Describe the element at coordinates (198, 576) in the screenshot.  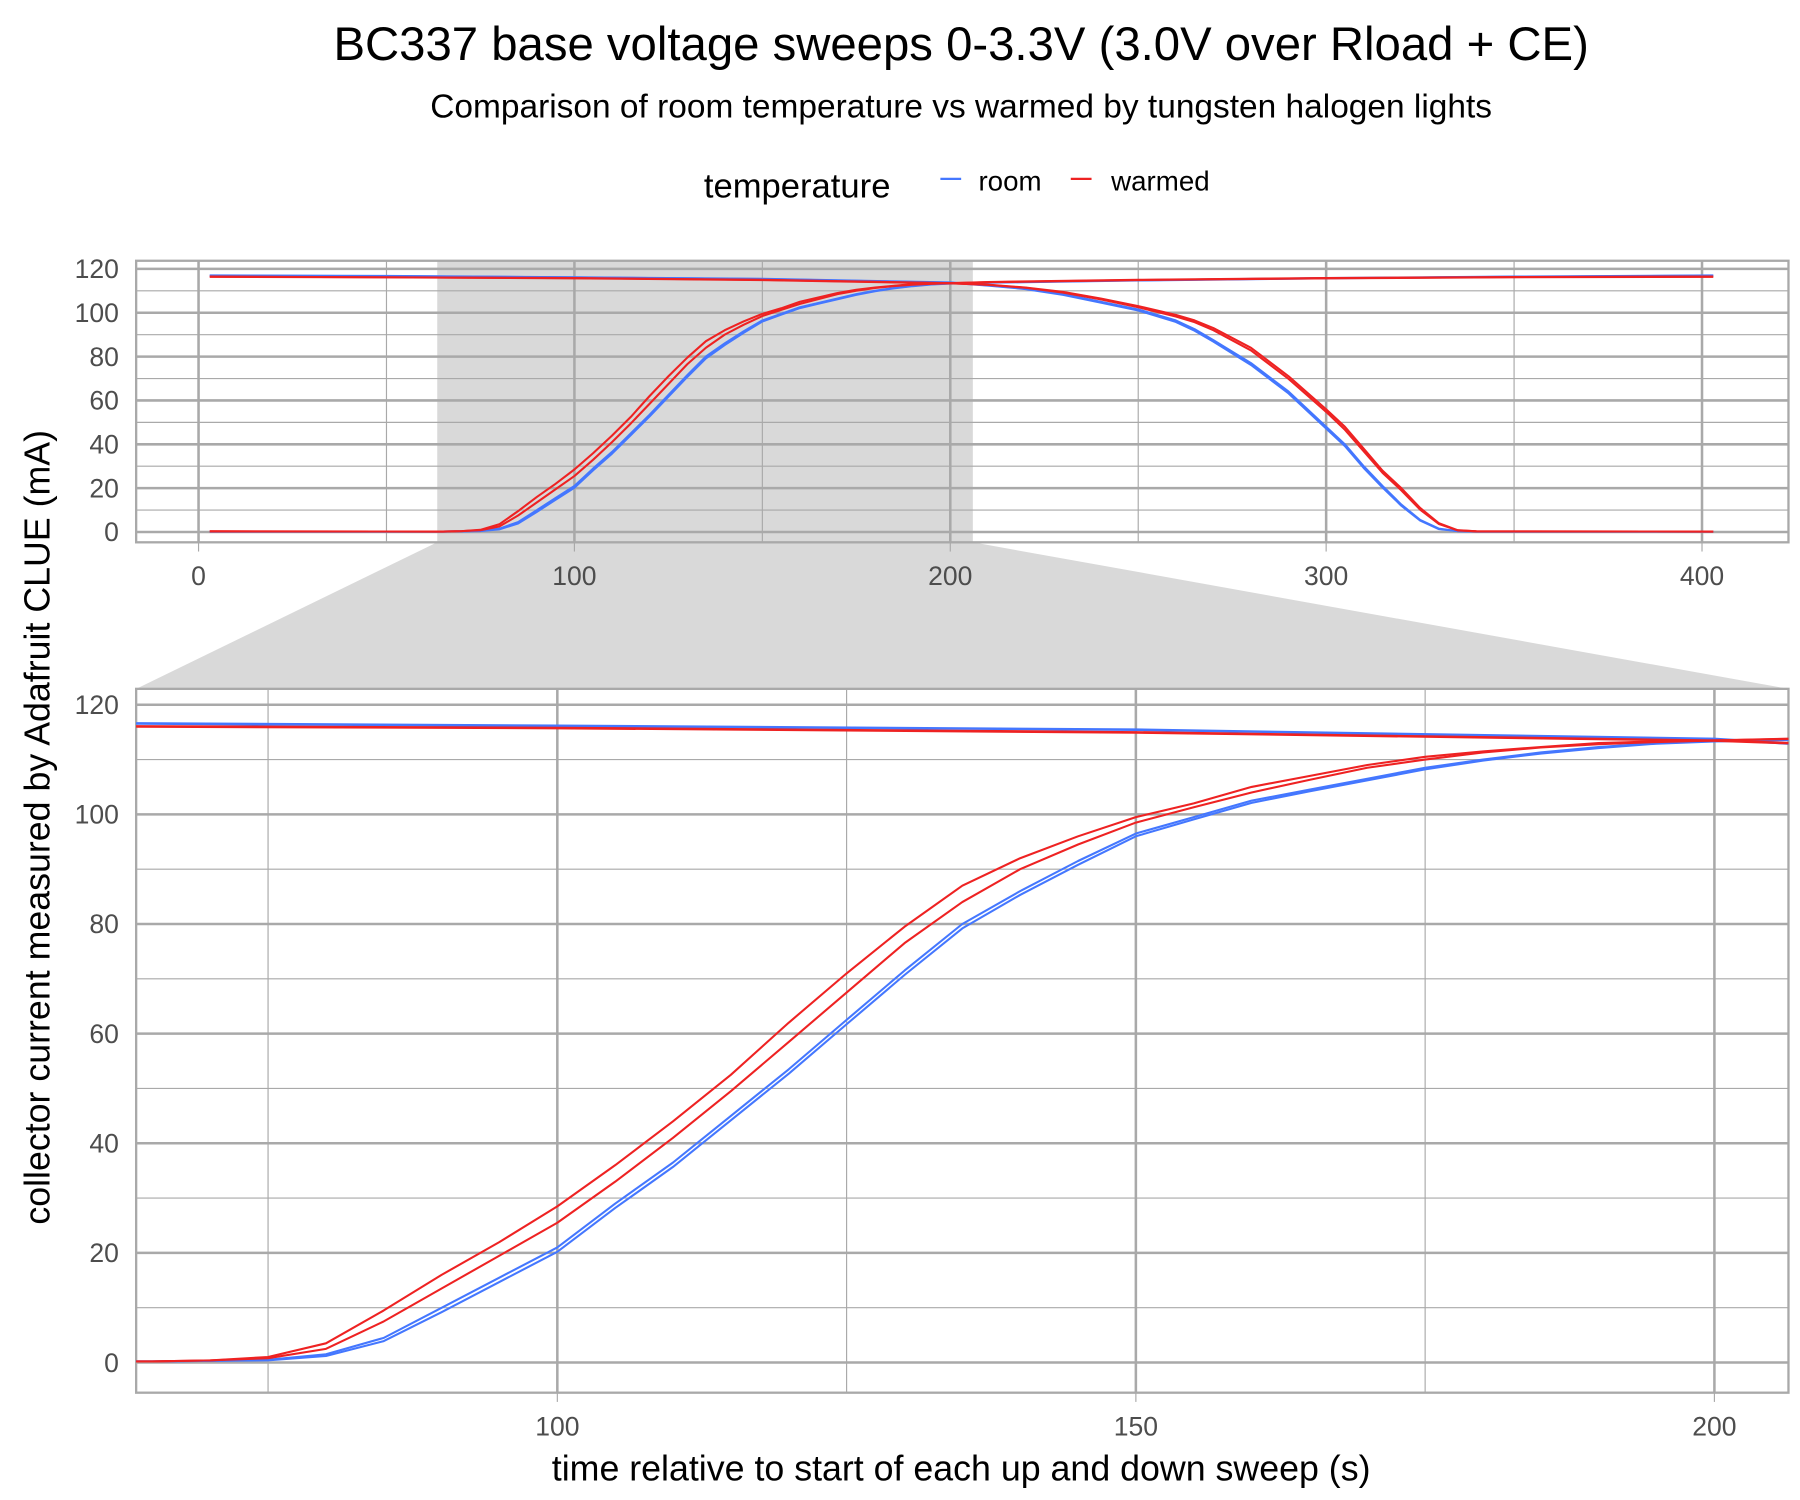
I see `x-tick-label: 0` at that location.